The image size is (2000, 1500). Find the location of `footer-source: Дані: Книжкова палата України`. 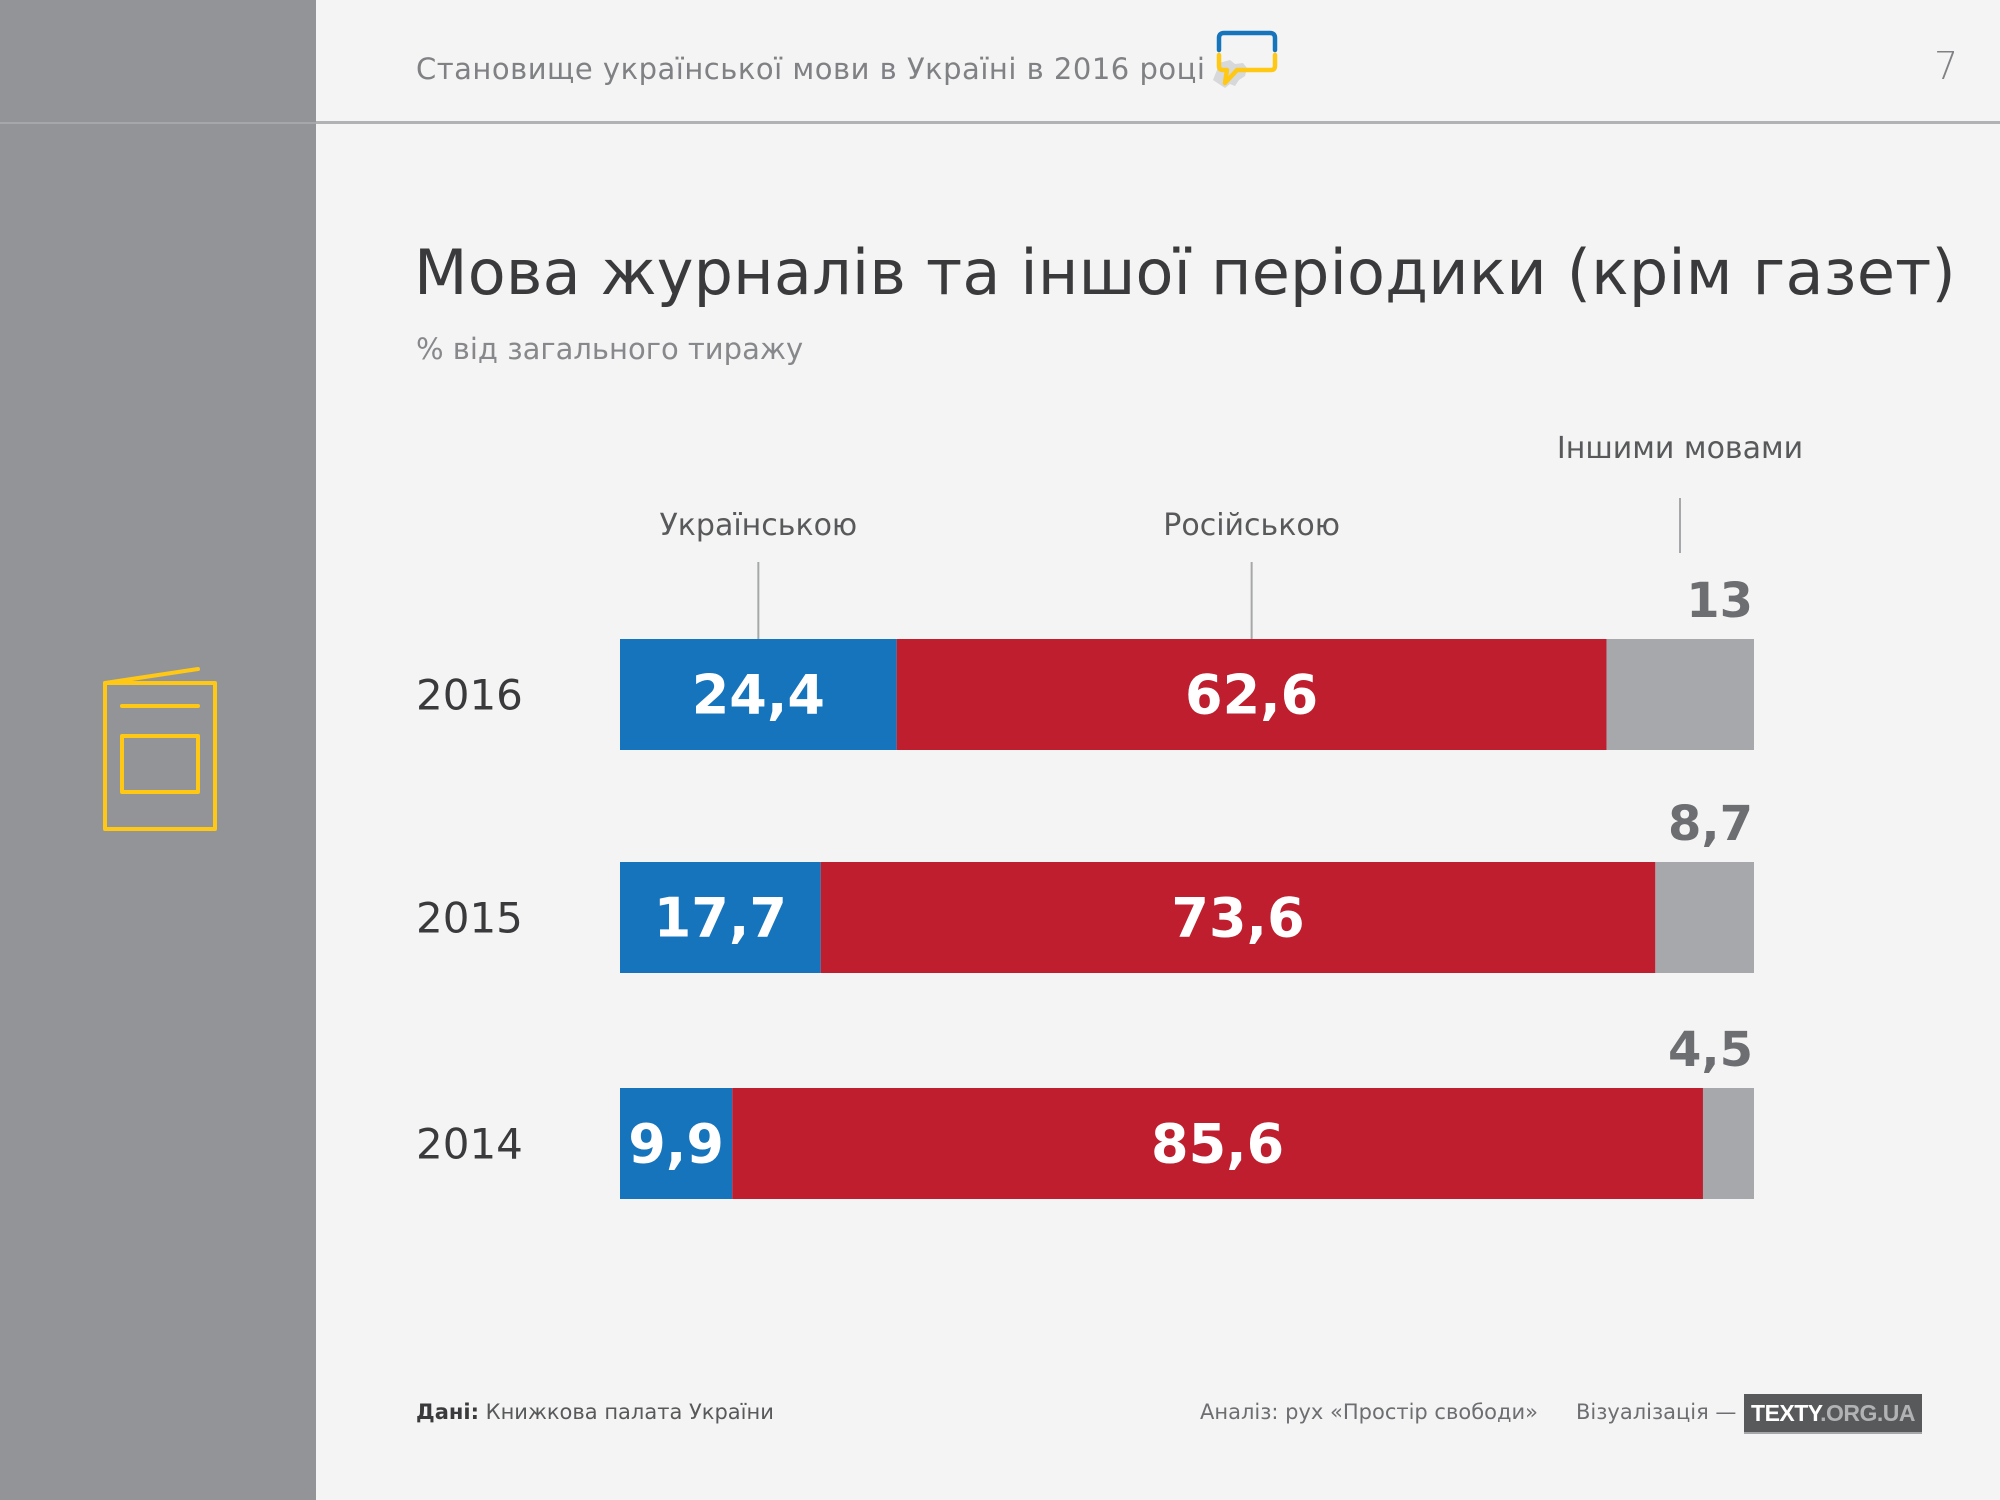

footer-source: Дані: Книжкова палата України is located at coordinates (595, 1412).